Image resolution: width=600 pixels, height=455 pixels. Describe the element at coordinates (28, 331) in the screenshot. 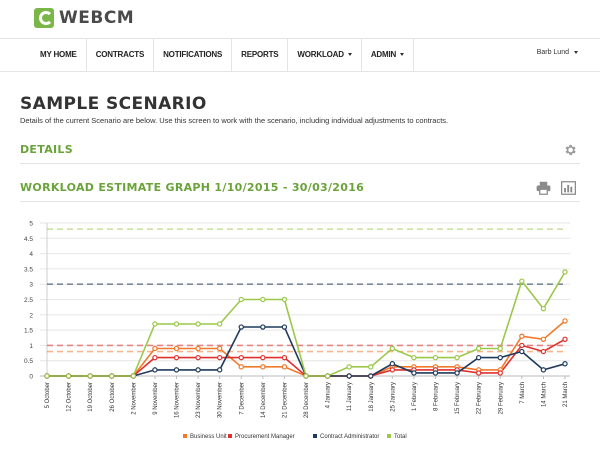

I see `y-tick-label: 1.5` at that location.